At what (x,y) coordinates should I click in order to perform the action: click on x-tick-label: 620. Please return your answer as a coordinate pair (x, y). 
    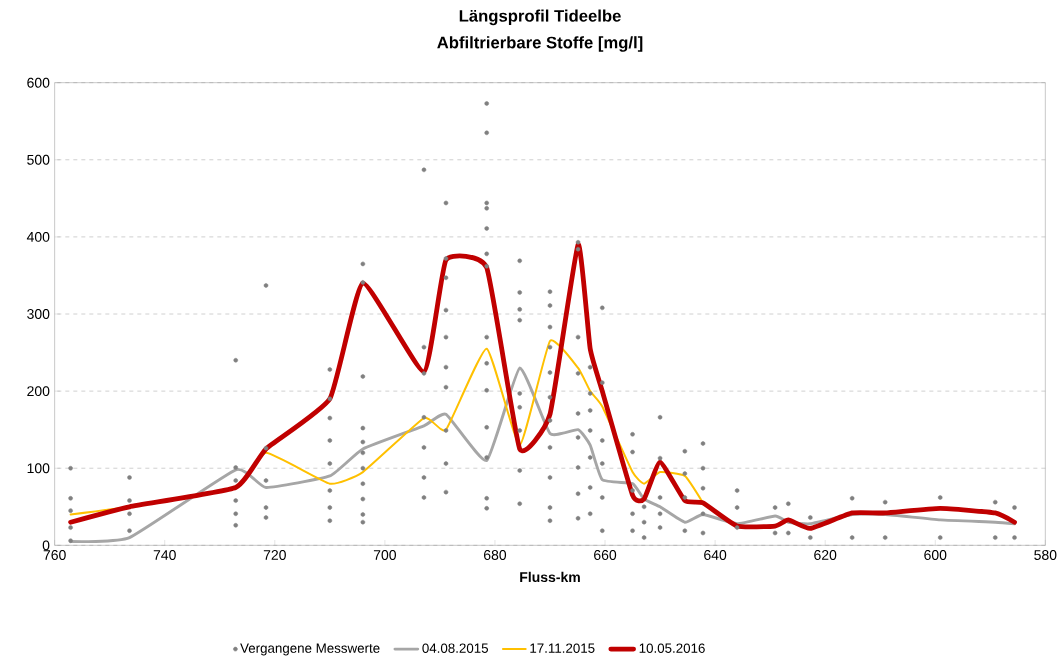
    Looking at the image, I should click on (825, 555).